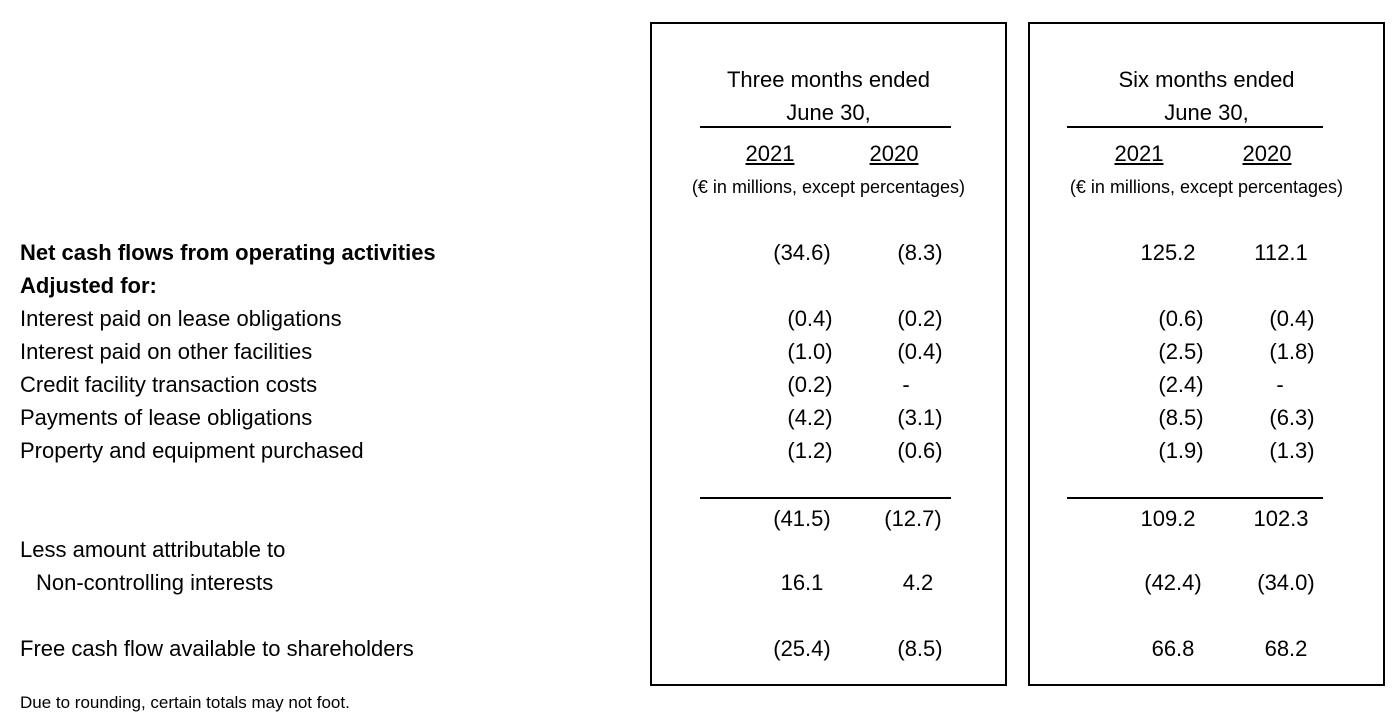 The height and width of the screenshot is (719, 1400). I want to click on row-label-free-cash-flow: Free cash flow available to shareholders, so click(217, 648).